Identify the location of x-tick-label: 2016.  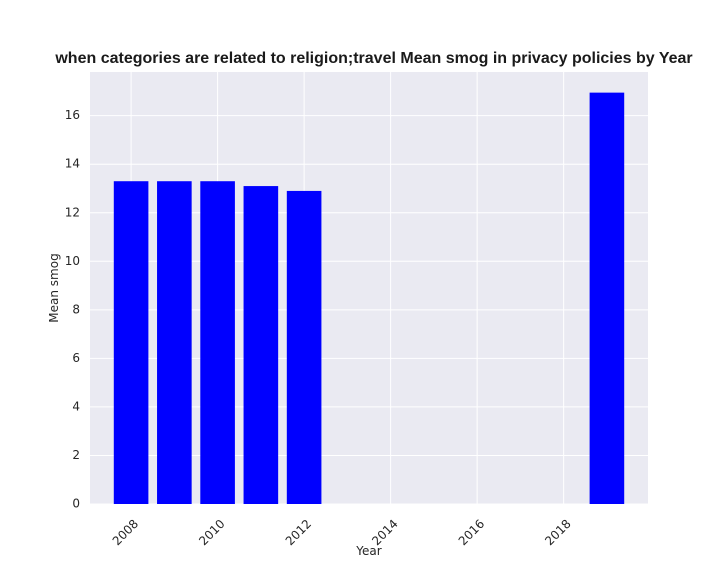
(471, 532).